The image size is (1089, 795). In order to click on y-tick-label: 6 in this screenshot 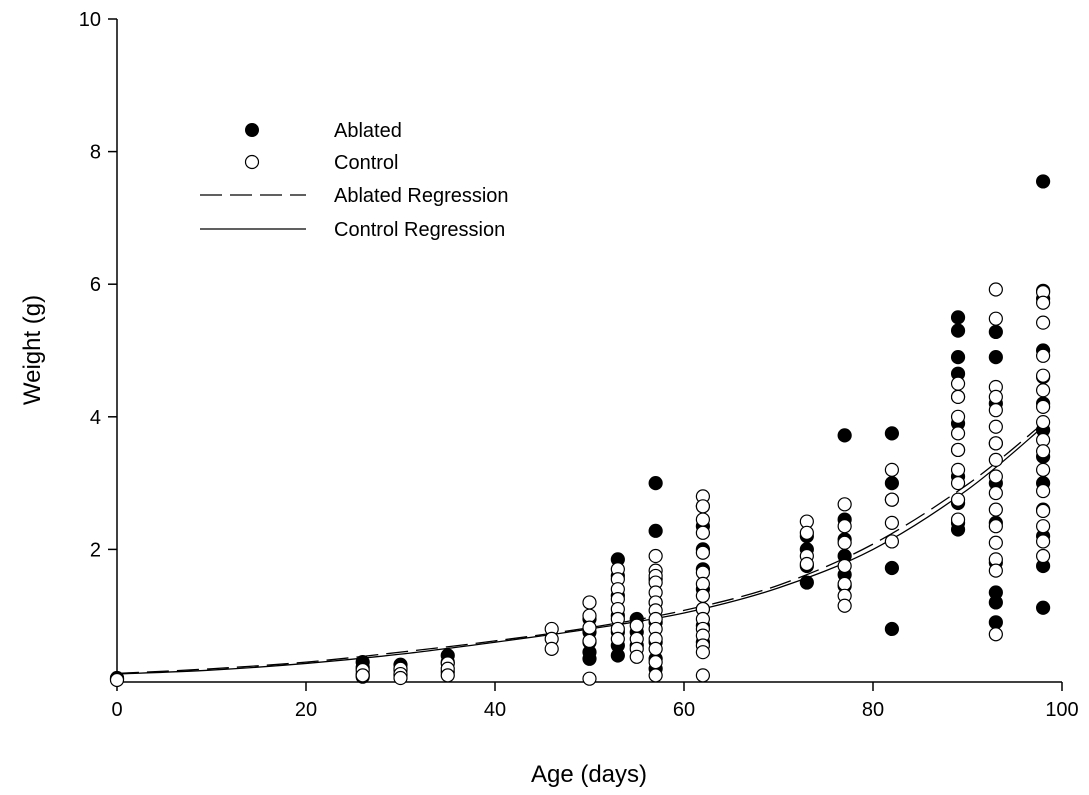, I will do `click(95, 285)`.